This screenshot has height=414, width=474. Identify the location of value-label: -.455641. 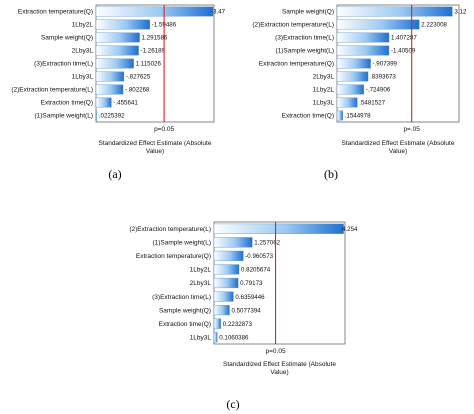
(125, 103).